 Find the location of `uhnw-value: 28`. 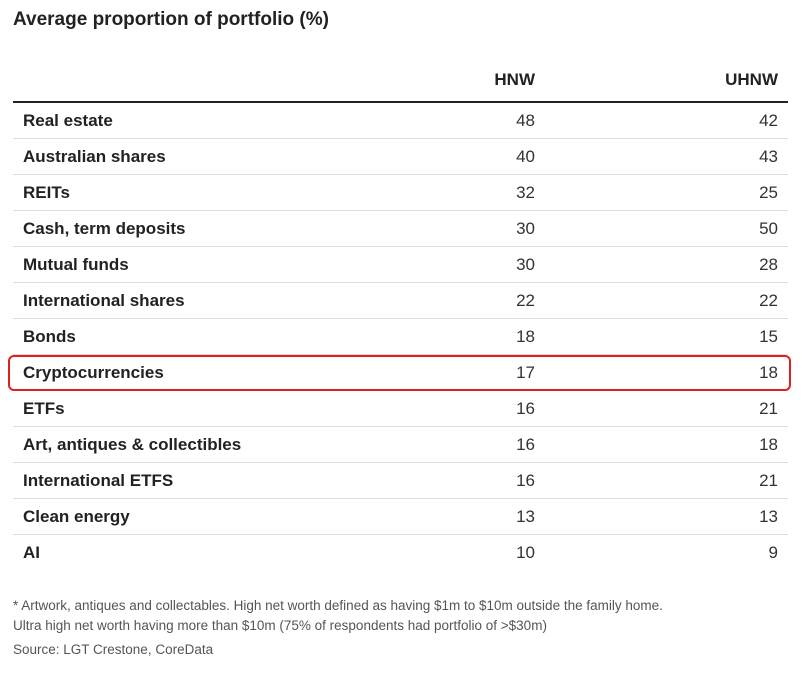

uhnw-value: 28 is located at coordinates (768, 264).